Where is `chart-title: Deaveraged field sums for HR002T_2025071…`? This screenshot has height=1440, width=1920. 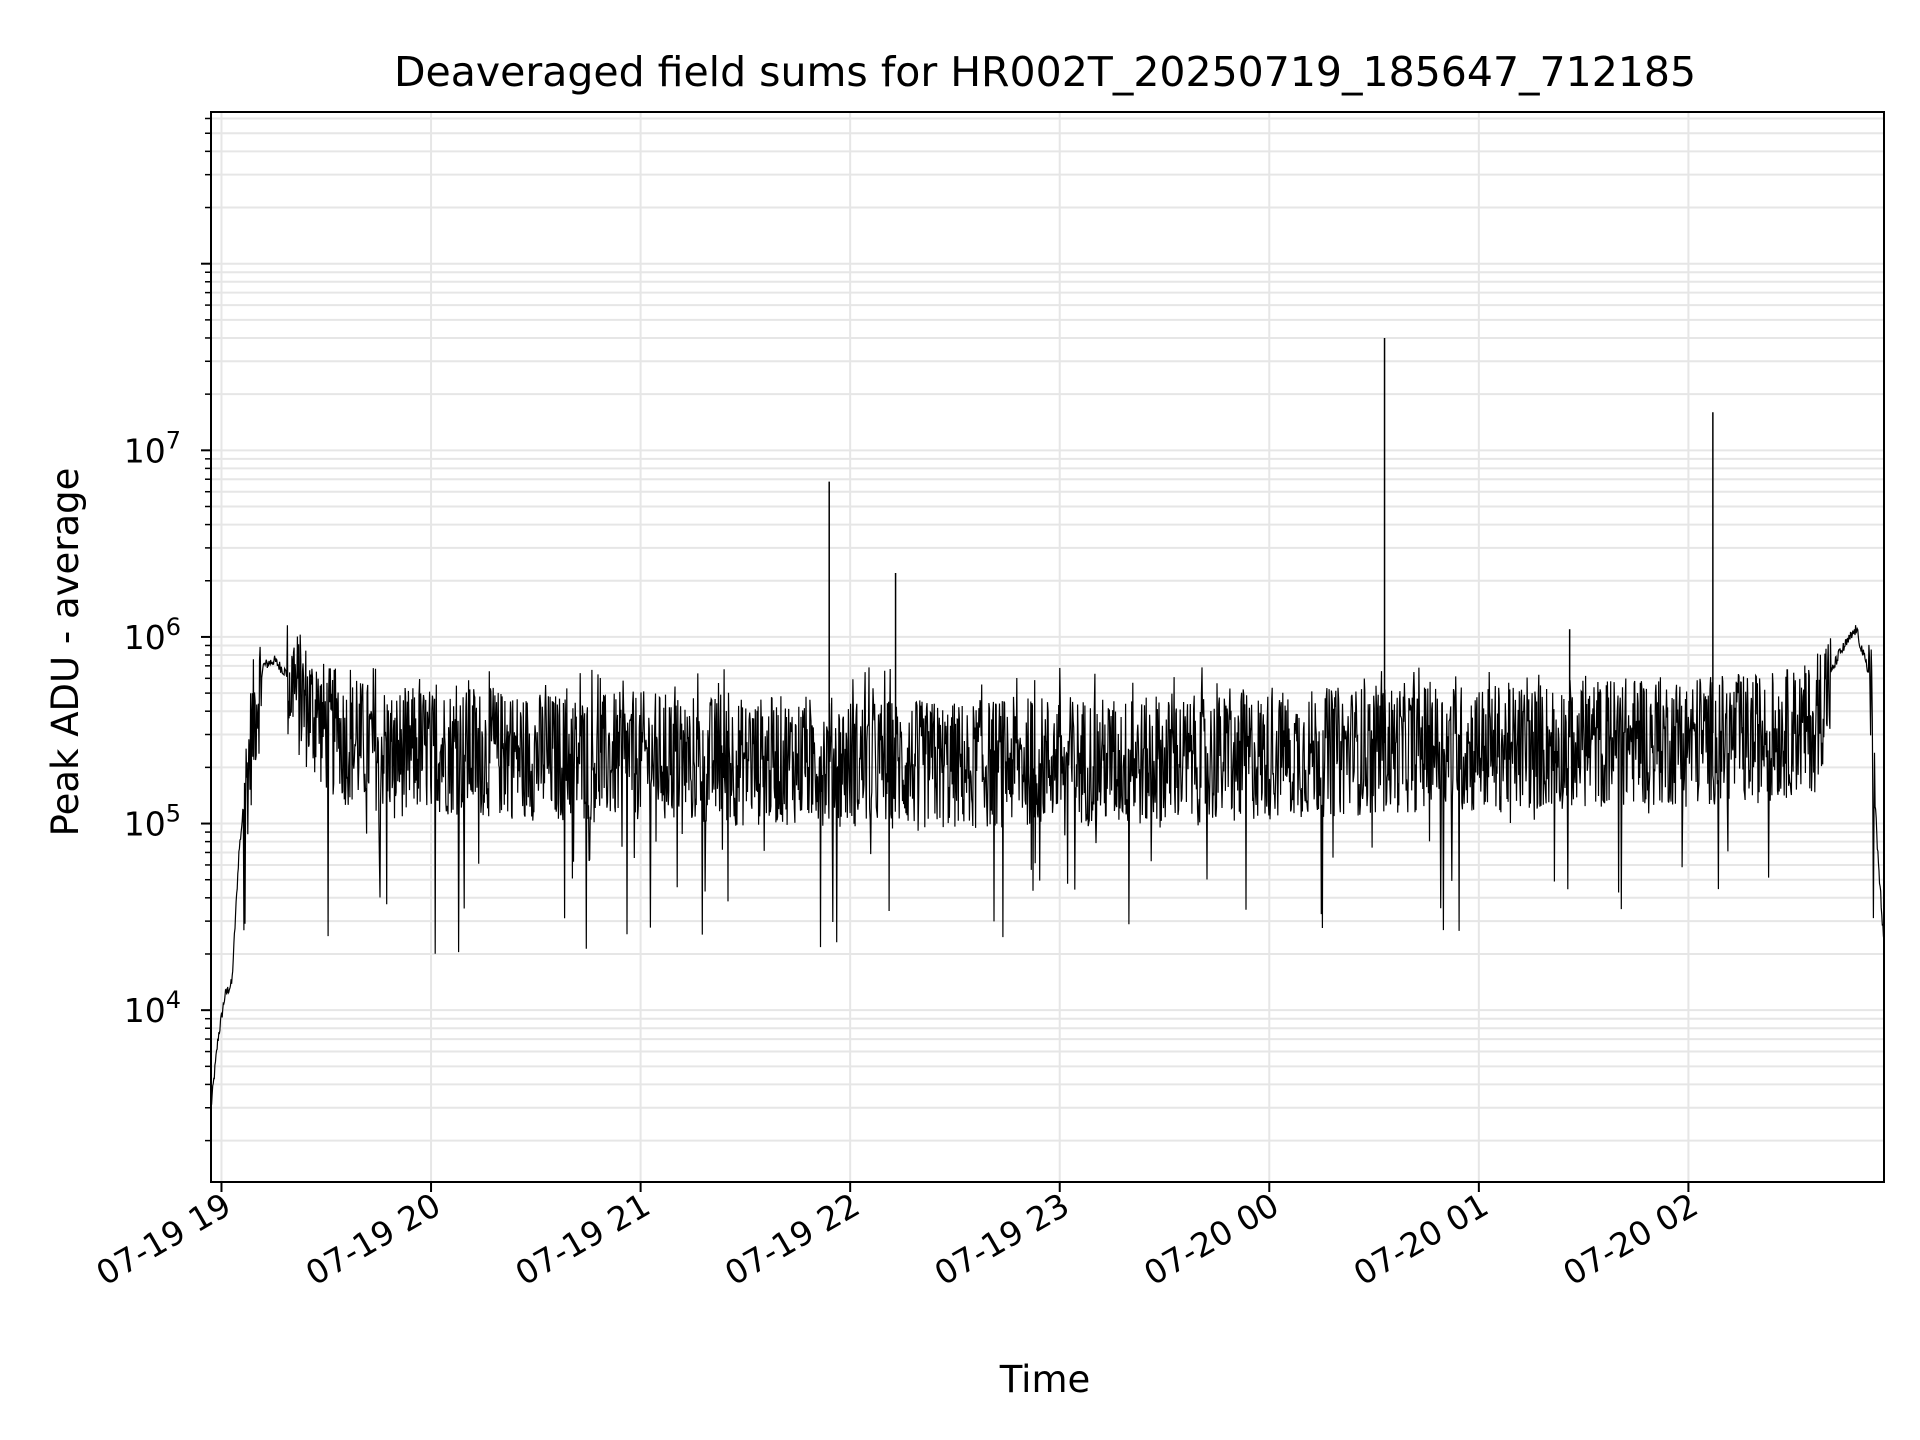
chart-title: Deaveraged field sums for HR002T_2025071… is located at coordinates (1045, 72).